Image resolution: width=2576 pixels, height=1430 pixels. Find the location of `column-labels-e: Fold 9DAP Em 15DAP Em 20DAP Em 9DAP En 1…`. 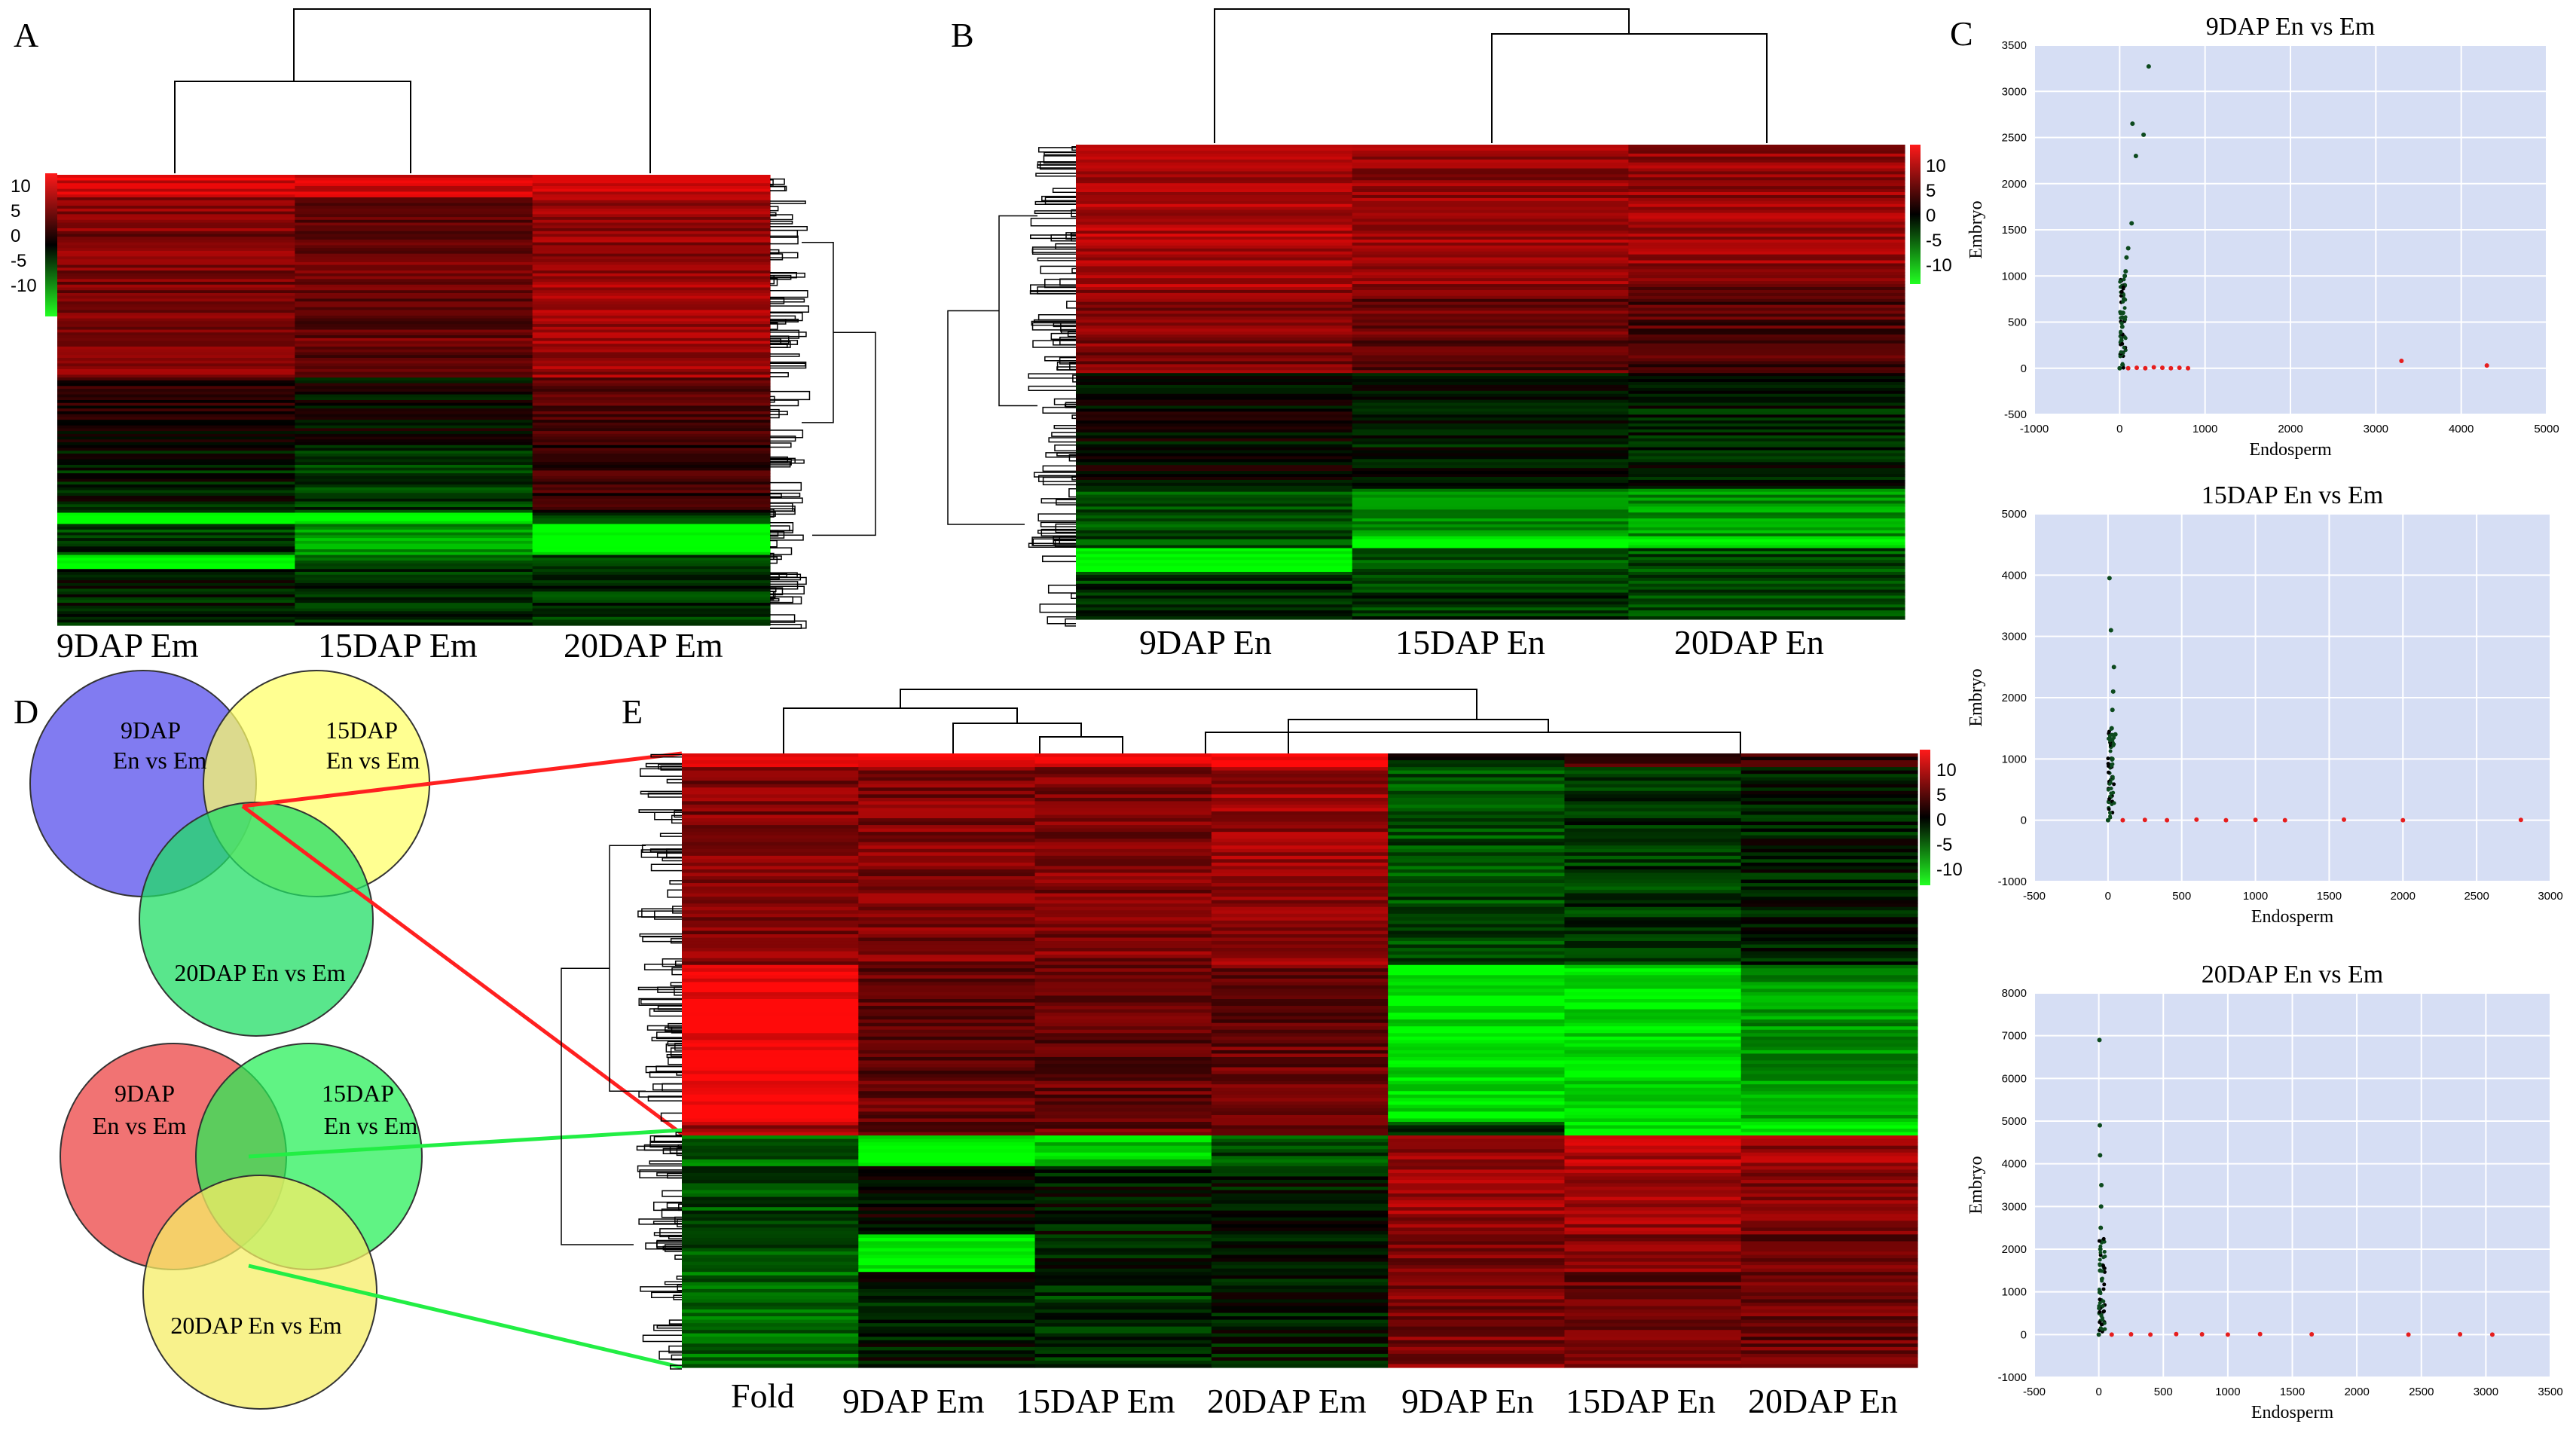

column-labels-e: Fold 9DAP Em 15DAP Em 20DAP Em 9DAP En 1… is located at coordinates (1314, 1398).